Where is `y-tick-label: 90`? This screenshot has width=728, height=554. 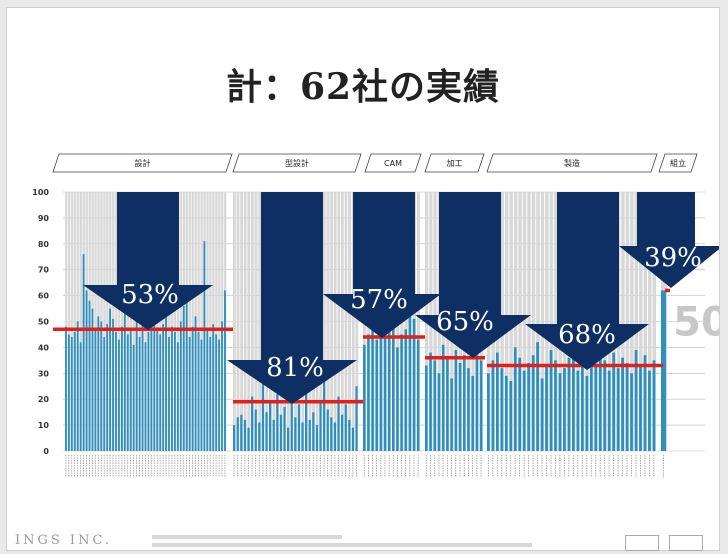 y-tick-label: 90 is located at coordinates (44, 218).